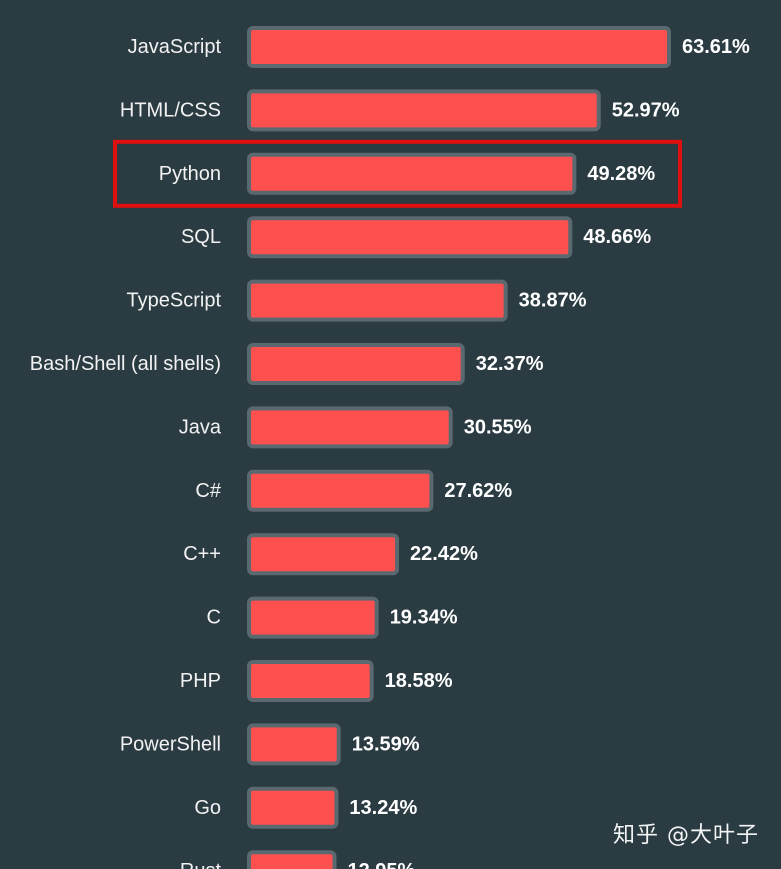  I want to click on value-label-rust: 12.95%, so click(382, 864).